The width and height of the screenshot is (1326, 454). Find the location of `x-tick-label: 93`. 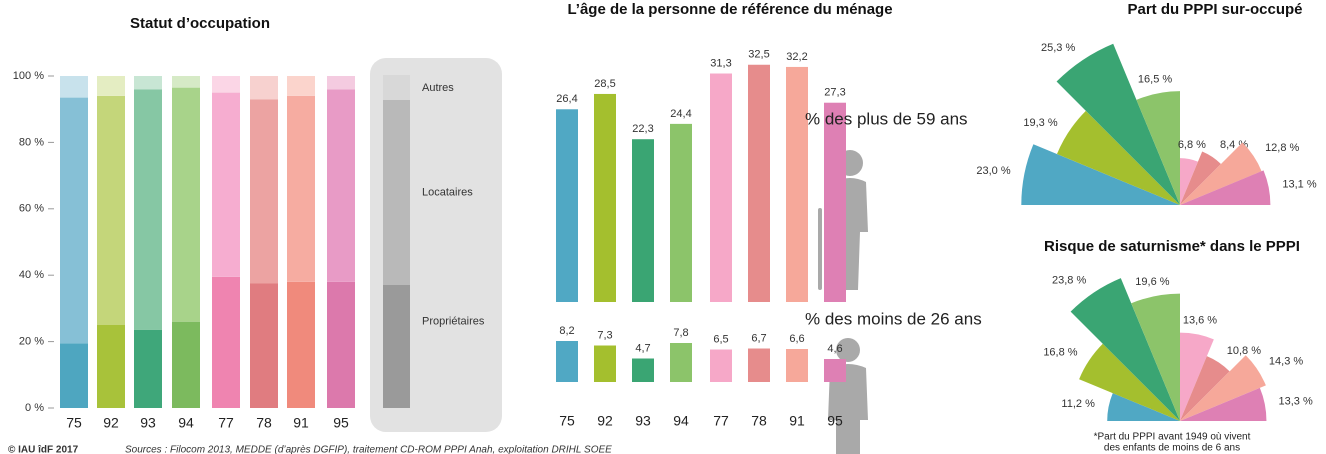

x-tick-label: 93 is located at coordinates (148, 423).